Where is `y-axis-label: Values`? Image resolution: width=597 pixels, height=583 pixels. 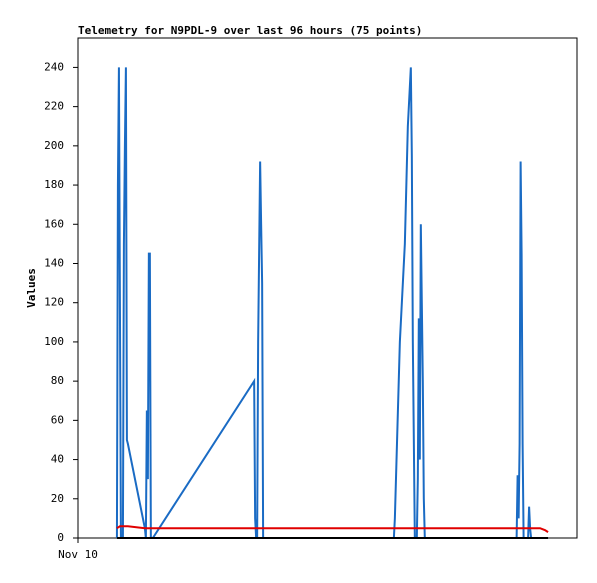
y-axis-label: Values is located at coordinates (31, 288).